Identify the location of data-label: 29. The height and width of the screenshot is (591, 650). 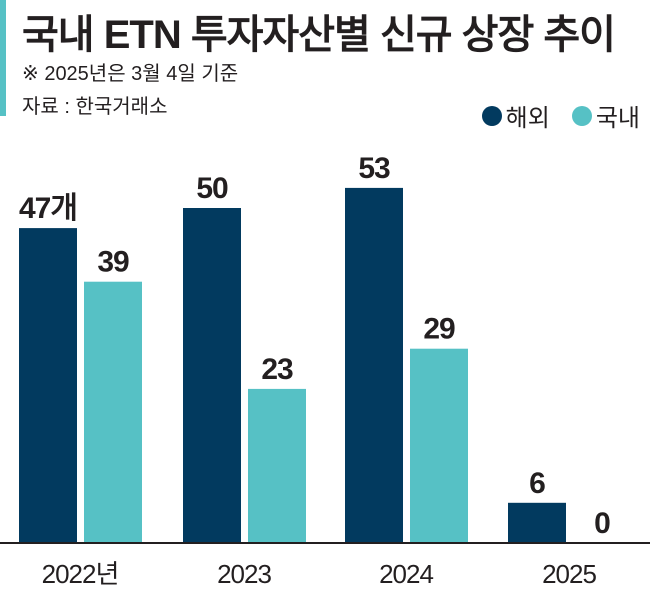
(439, 329).